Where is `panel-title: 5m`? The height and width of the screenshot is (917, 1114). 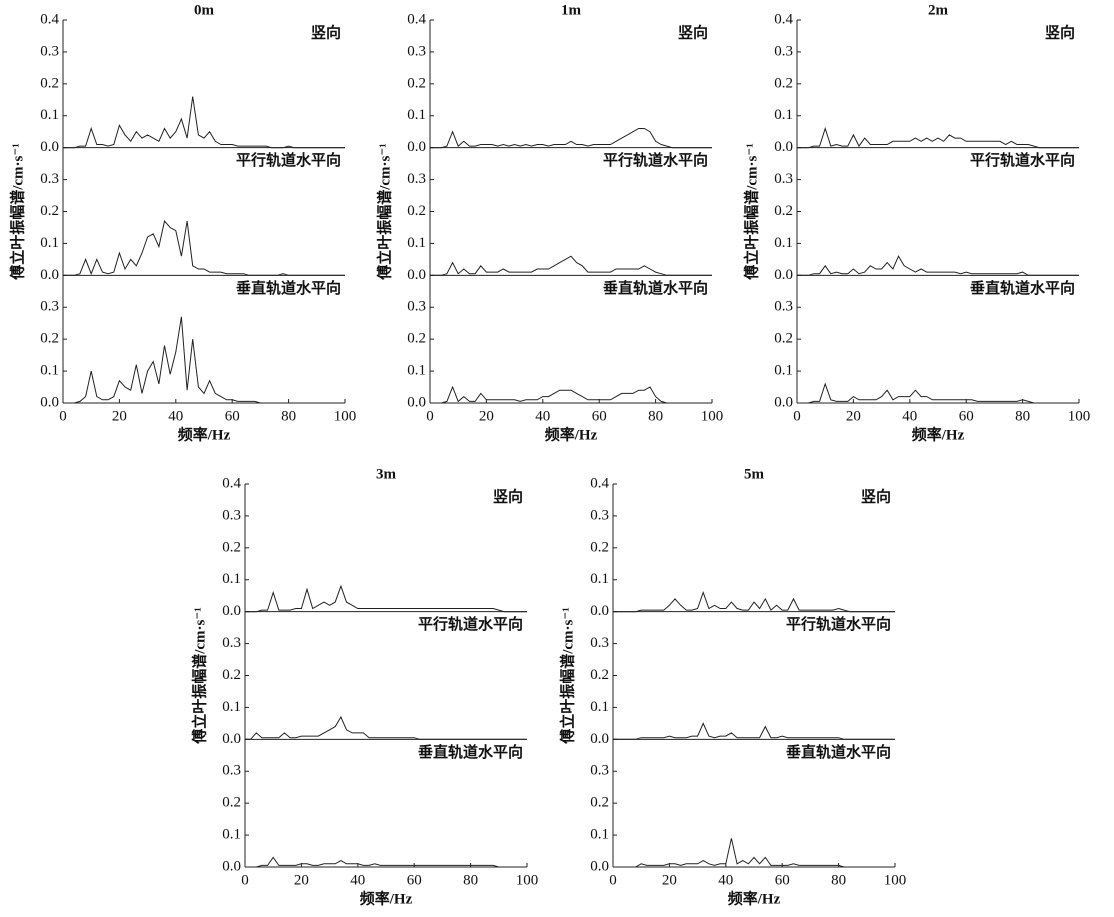 panel-title: 5m is located at coordinates (754, 474).